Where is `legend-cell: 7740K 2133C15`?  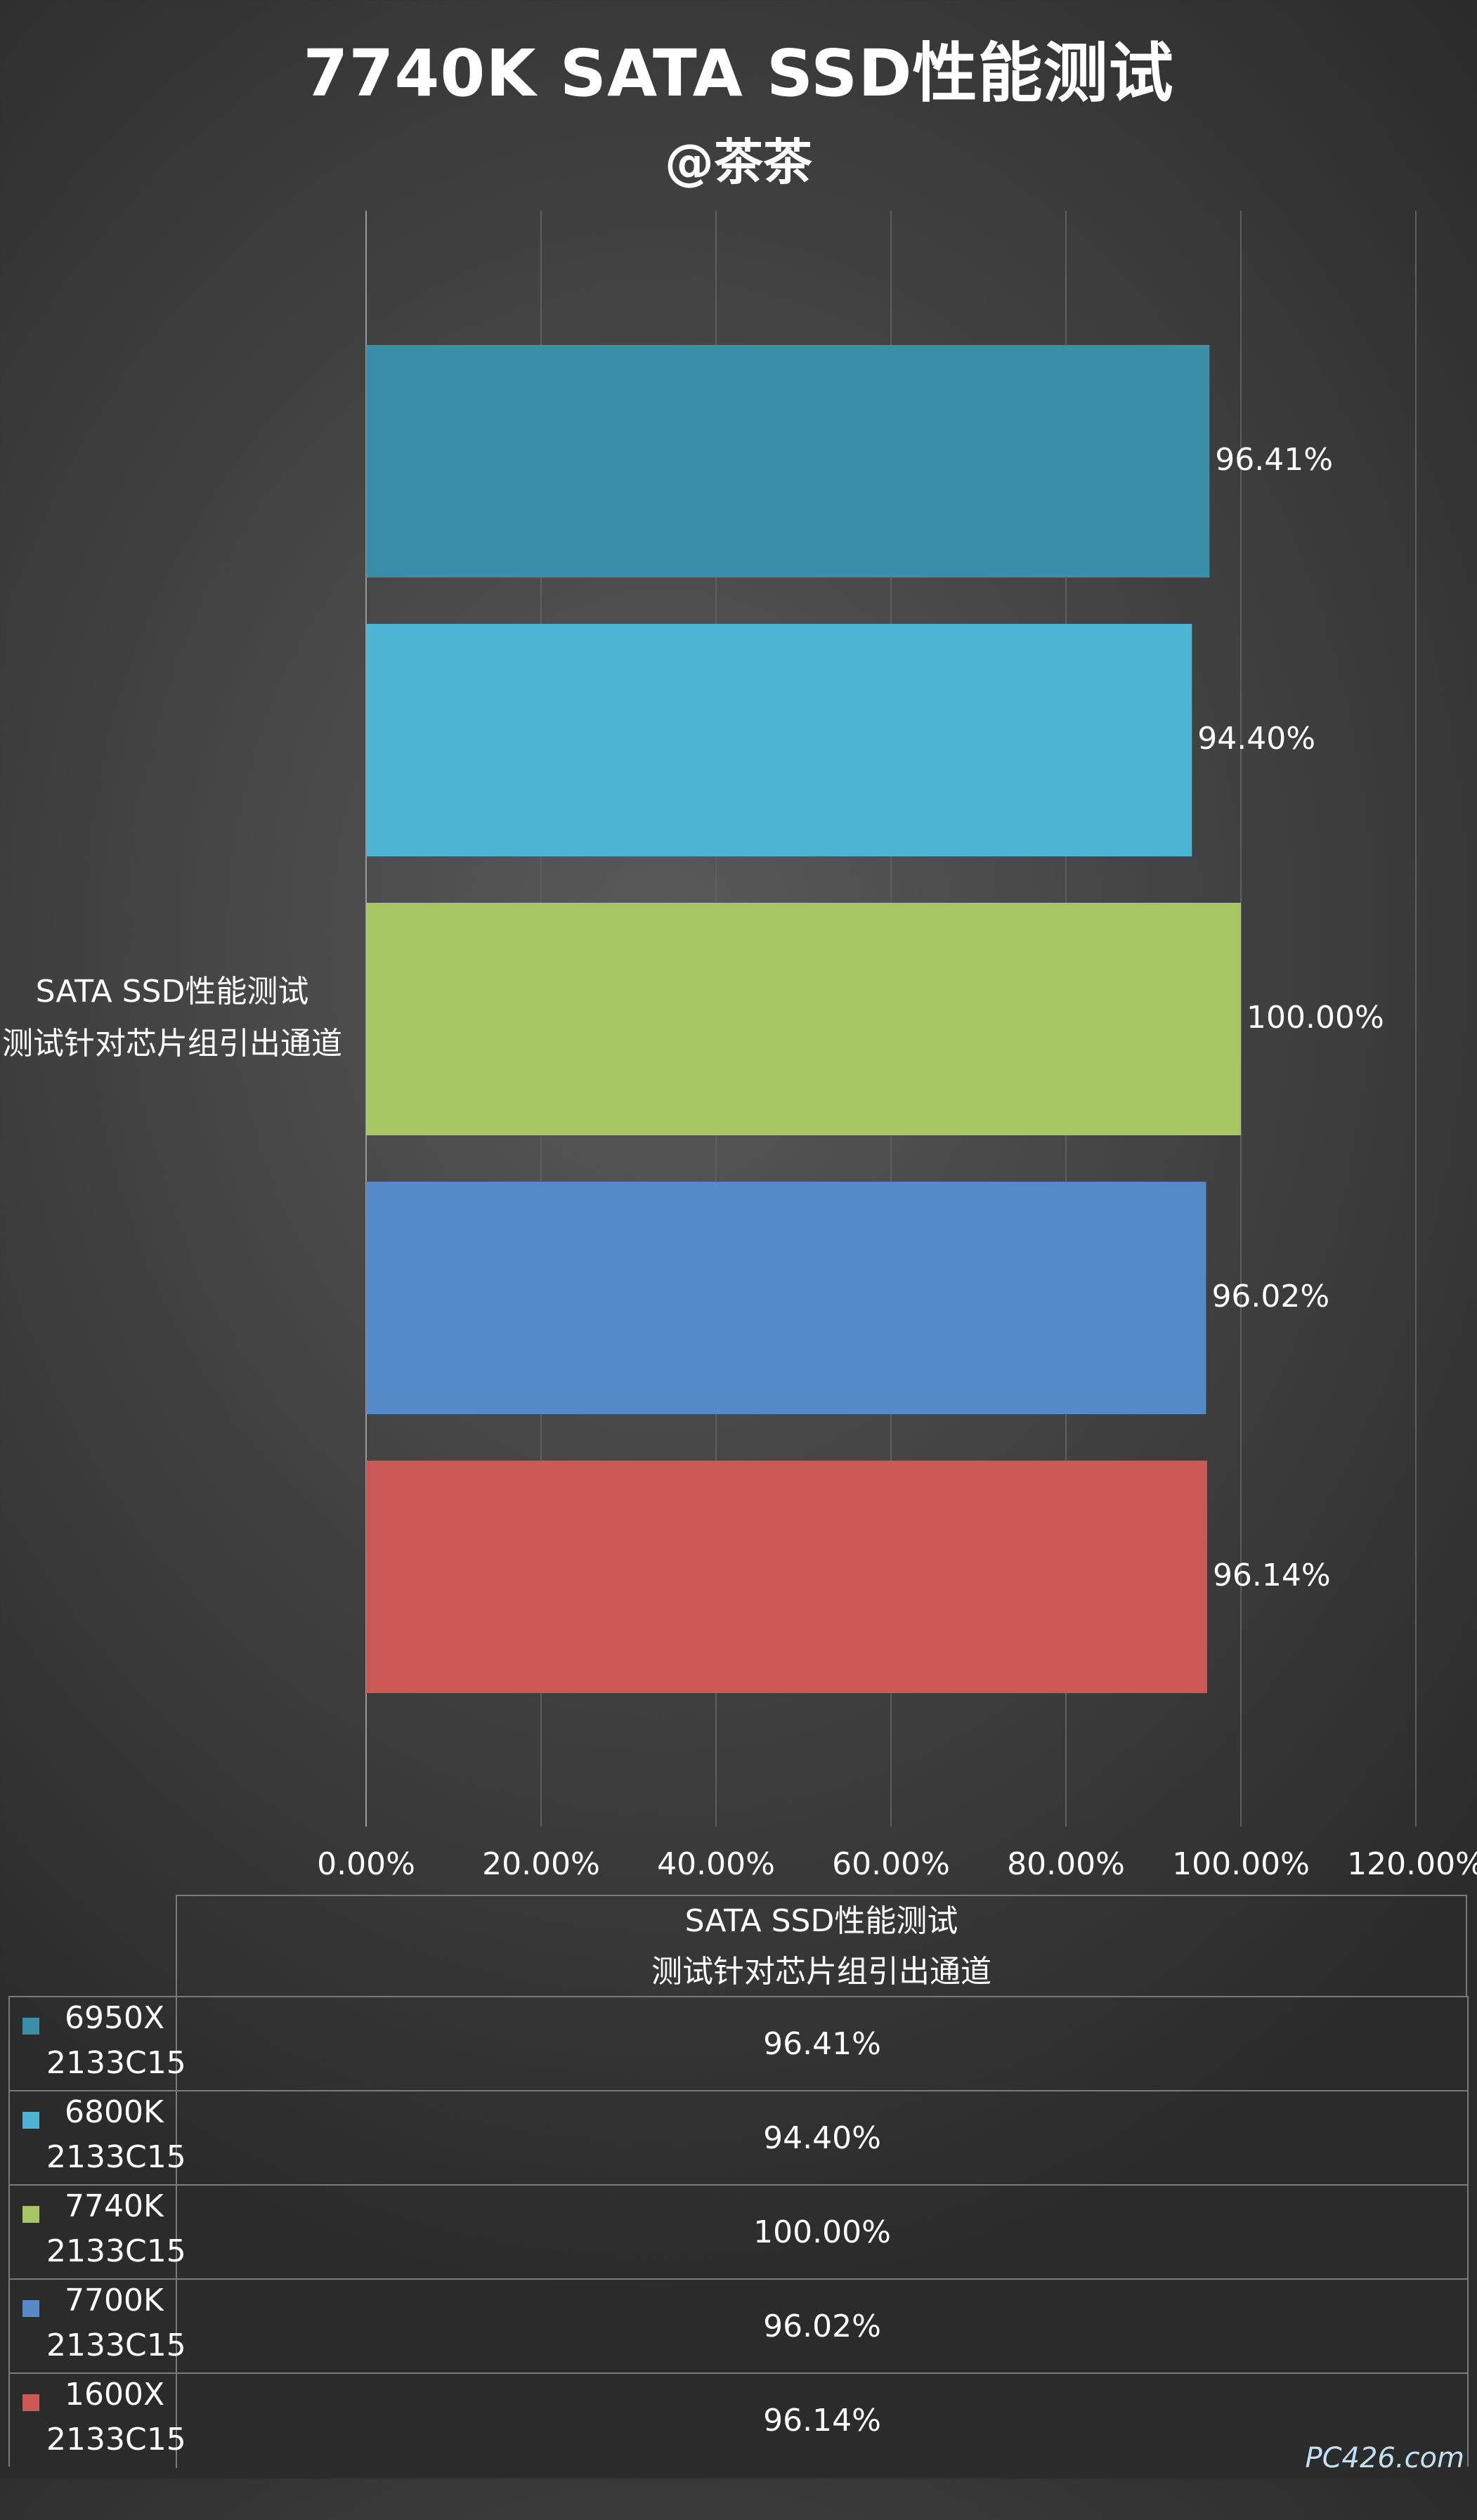 legend-cell: 7740K 2133C15 is located at coordinates (98, 2233).